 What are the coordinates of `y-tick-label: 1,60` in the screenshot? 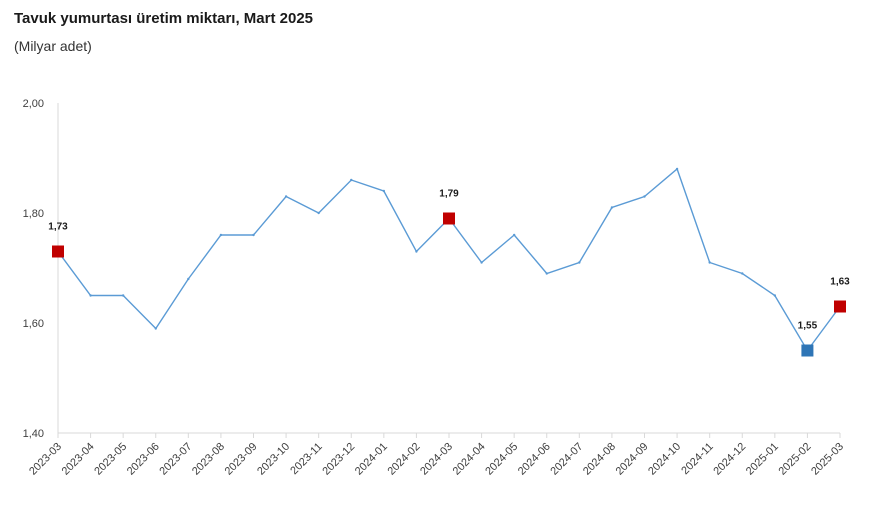 It's located at (33, 324).